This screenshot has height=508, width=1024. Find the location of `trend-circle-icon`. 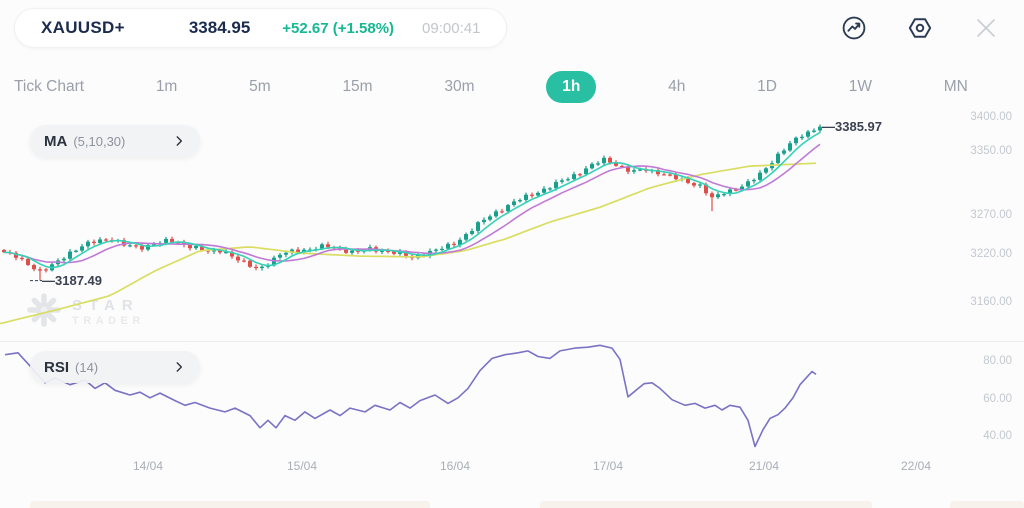

trend-circle-icon is located at coordinates (854, 30).